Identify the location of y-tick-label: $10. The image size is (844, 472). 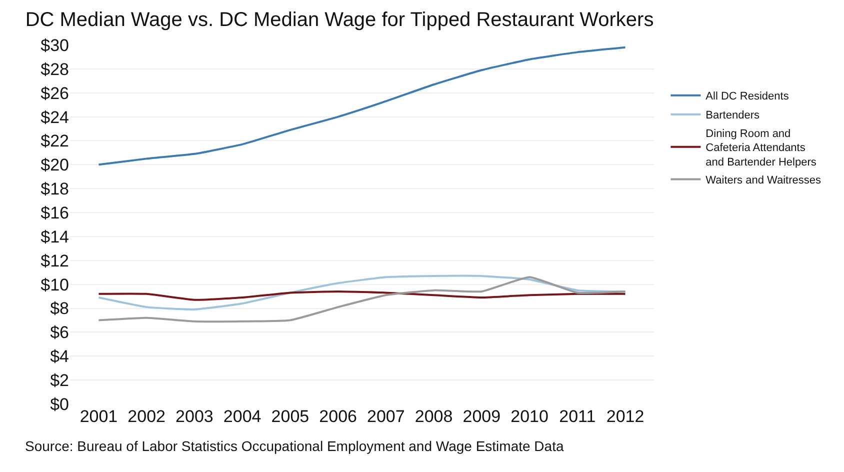
(54, 284).